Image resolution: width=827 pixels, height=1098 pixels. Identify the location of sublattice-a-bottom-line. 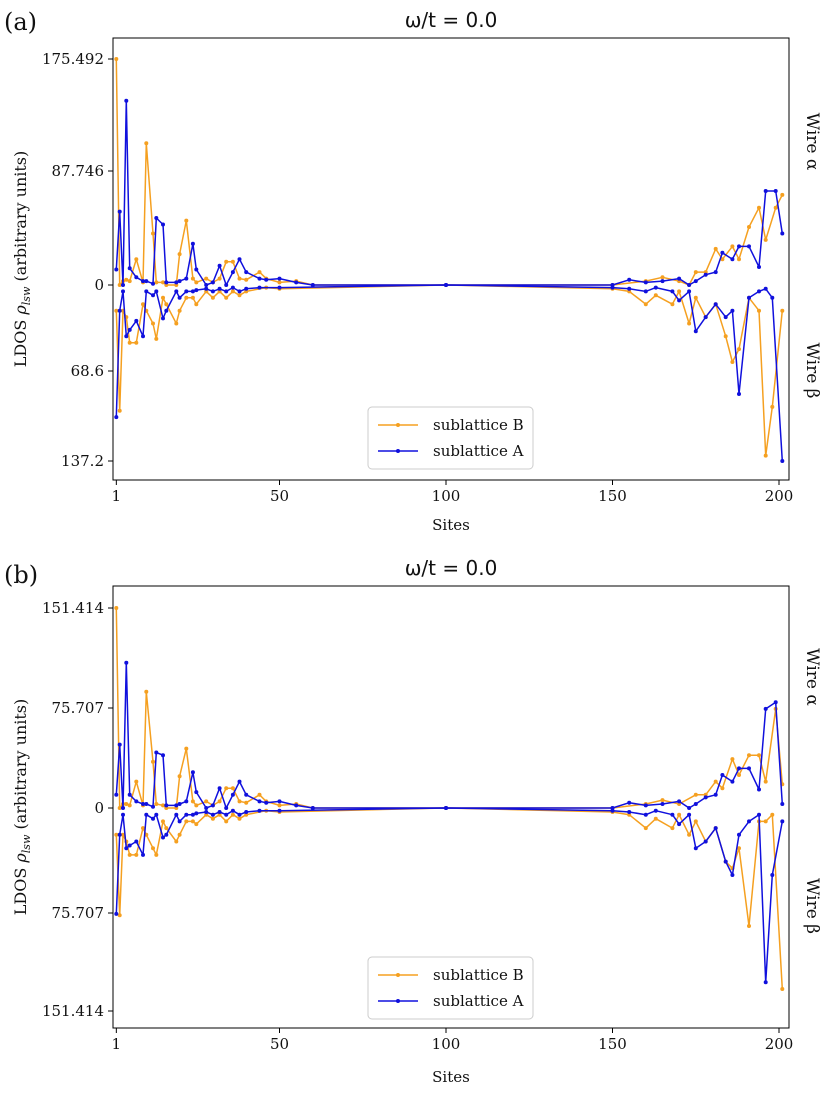
(449, 895).